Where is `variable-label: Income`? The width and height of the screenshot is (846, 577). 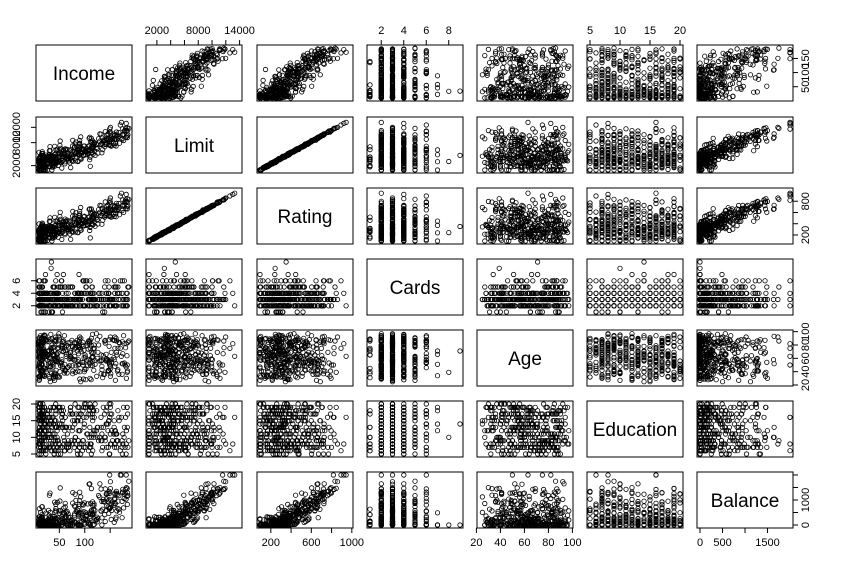 variable-label: Income is located at coordinates (84, 74).